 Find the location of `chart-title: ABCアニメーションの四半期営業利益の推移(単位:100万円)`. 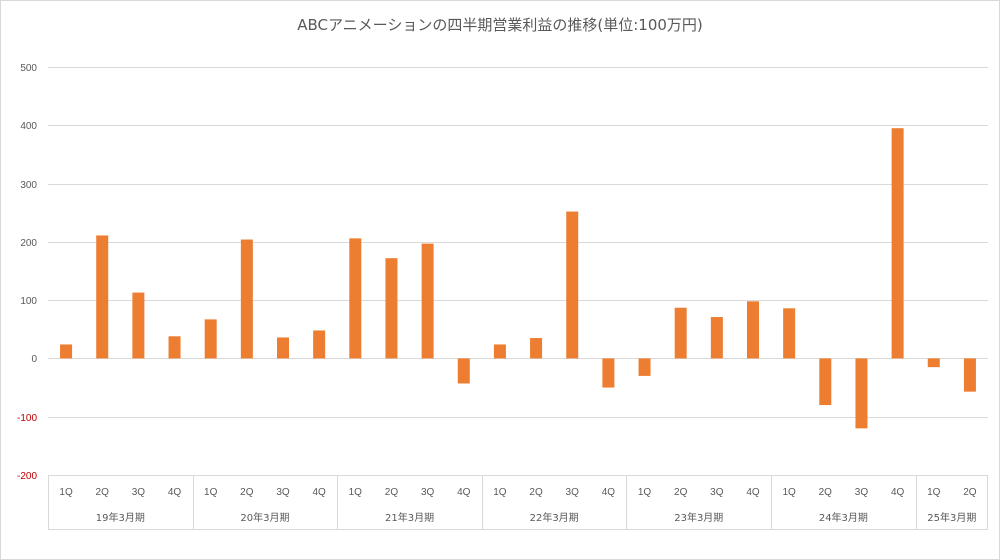

chart-title: ABCアニメーションの四半期営業利益の推移(単位:100万円) is located at coordinates (500, 25).